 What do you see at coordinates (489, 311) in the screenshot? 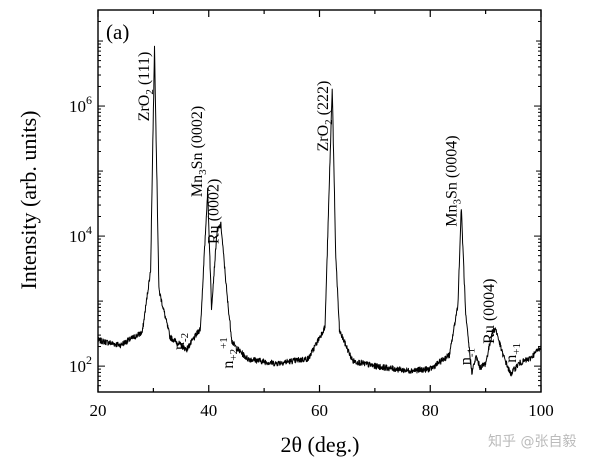
I see `peak-label-ru-0004: Ru (0004)` at bounding box center [489, 311].